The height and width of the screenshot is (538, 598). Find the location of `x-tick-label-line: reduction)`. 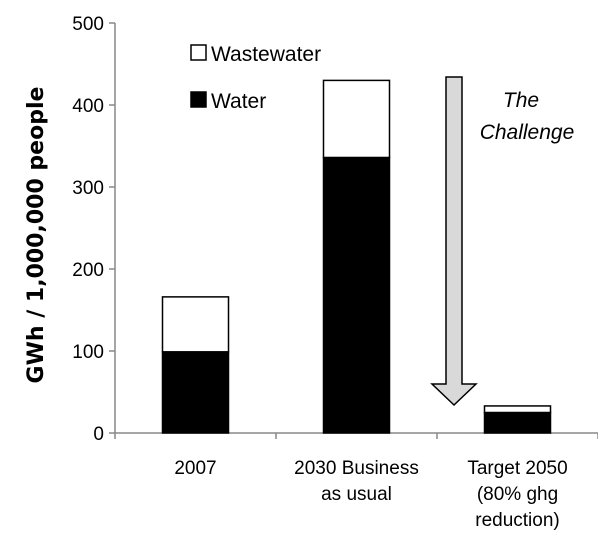

x-tick-label-line: reduction) is located at coordinates (517, 520).